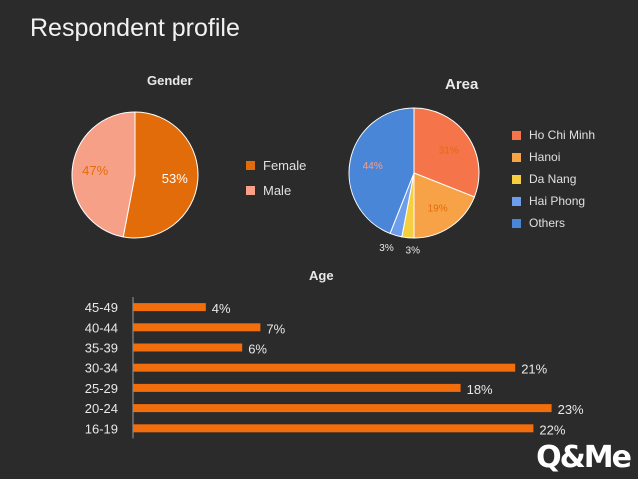 The width and height of the screenshot is (638, 479). What do you see at coordinates (584, 457) in the screenshot?
I see `qme-logo: Q&Me` at bounding box center [584, 457].